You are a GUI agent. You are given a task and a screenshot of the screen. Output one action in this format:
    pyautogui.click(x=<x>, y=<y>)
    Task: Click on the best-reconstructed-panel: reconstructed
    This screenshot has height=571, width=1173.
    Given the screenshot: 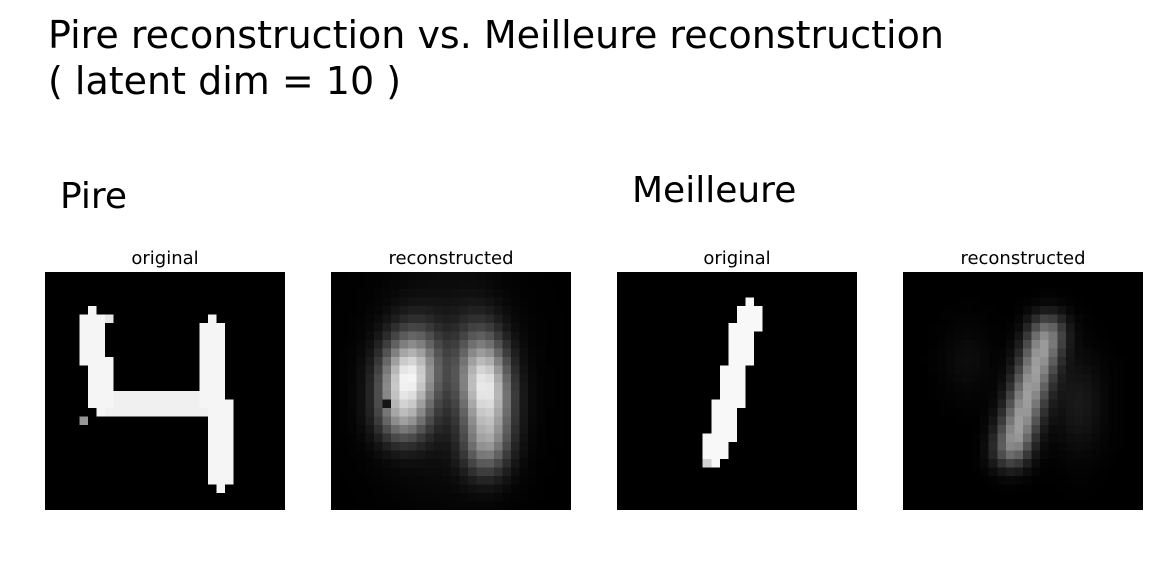 What is the action you would take?
    pyautogui.click(x=1023, y=379)
    